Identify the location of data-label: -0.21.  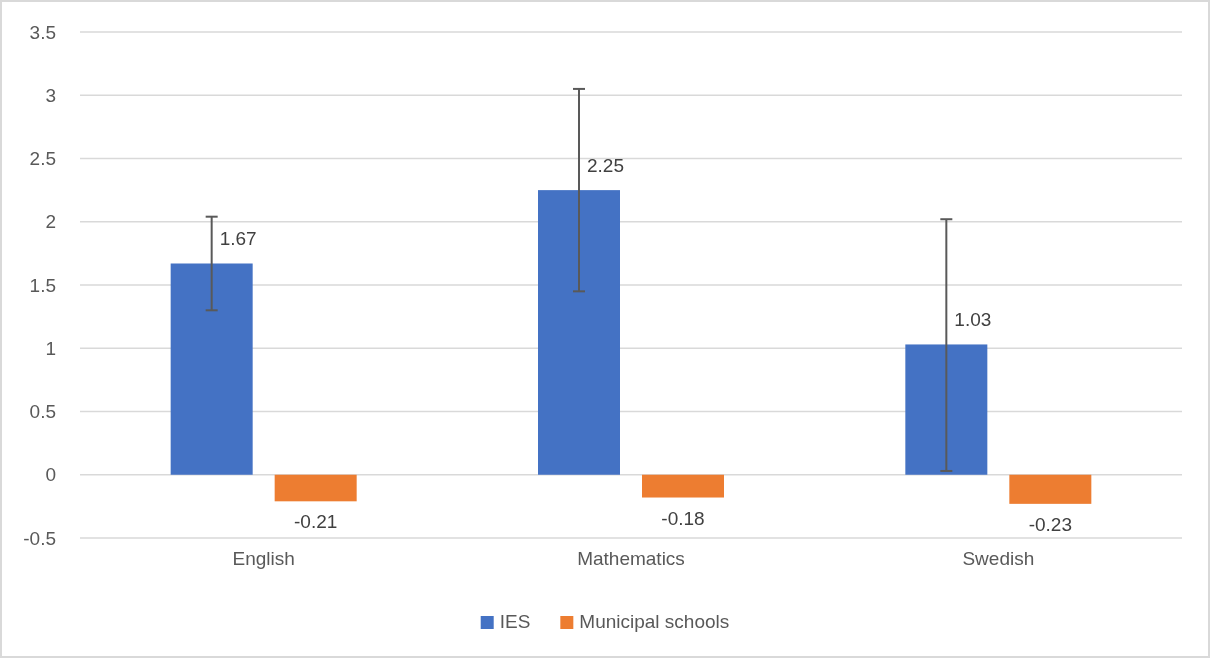
(316, 522).